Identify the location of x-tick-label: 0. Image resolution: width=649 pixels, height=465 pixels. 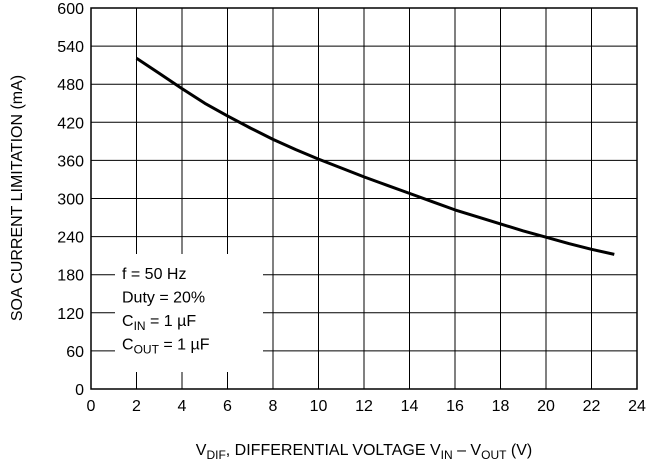
(91, 406).